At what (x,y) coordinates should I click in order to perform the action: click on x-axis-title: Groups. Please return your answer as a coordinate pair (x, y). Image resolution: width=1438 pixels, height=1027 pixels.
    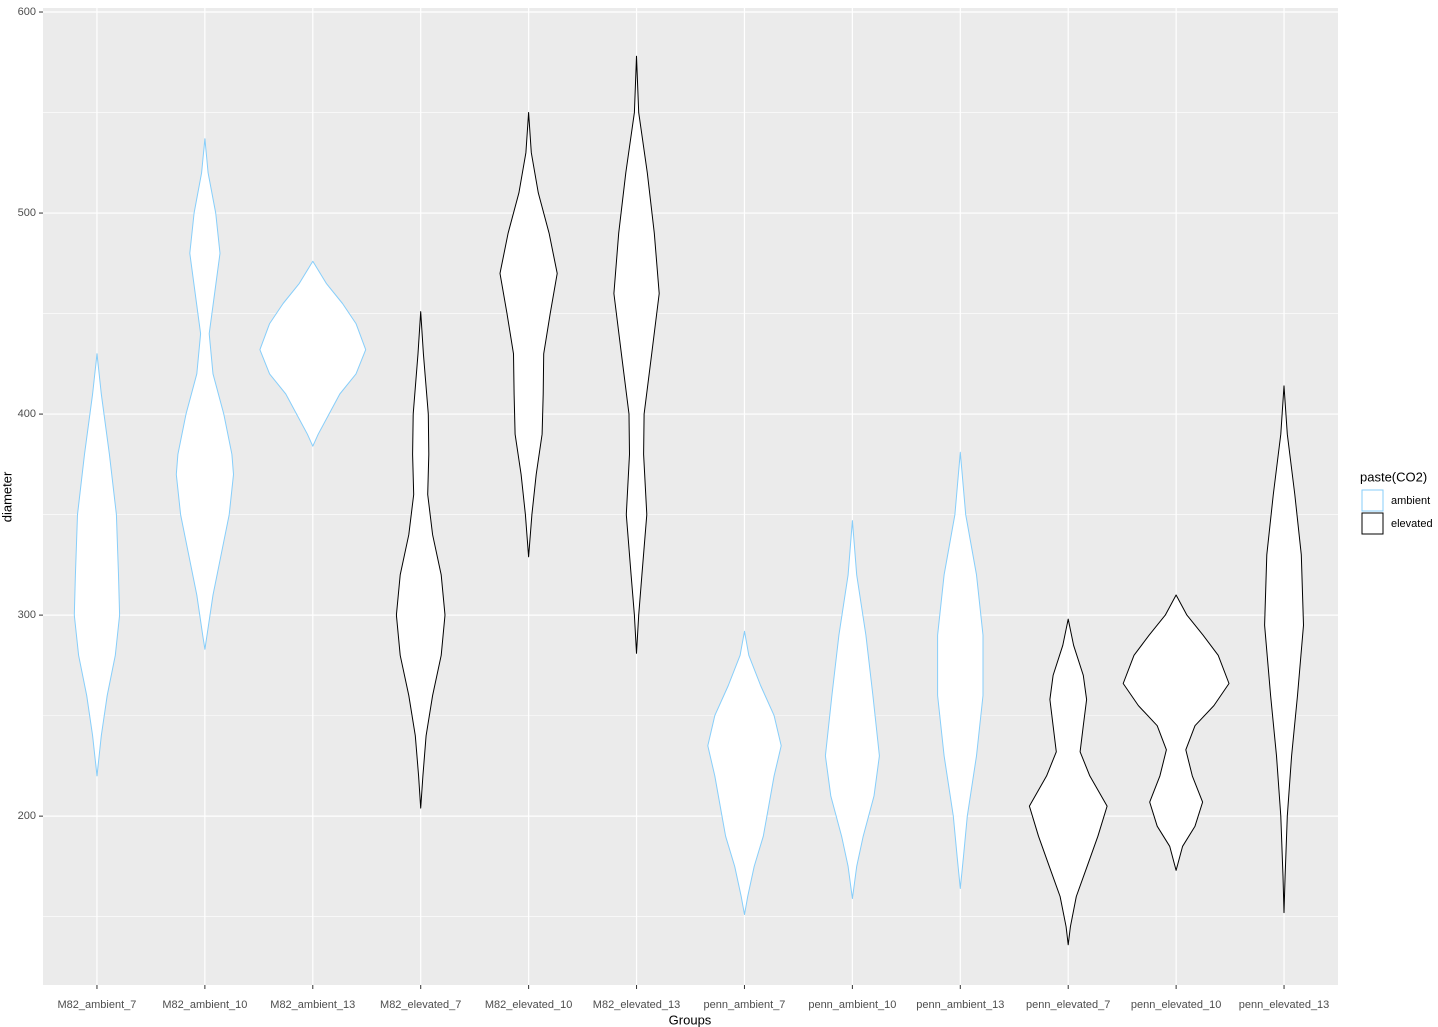
    Looking at the image, I should click on (690, 1019).